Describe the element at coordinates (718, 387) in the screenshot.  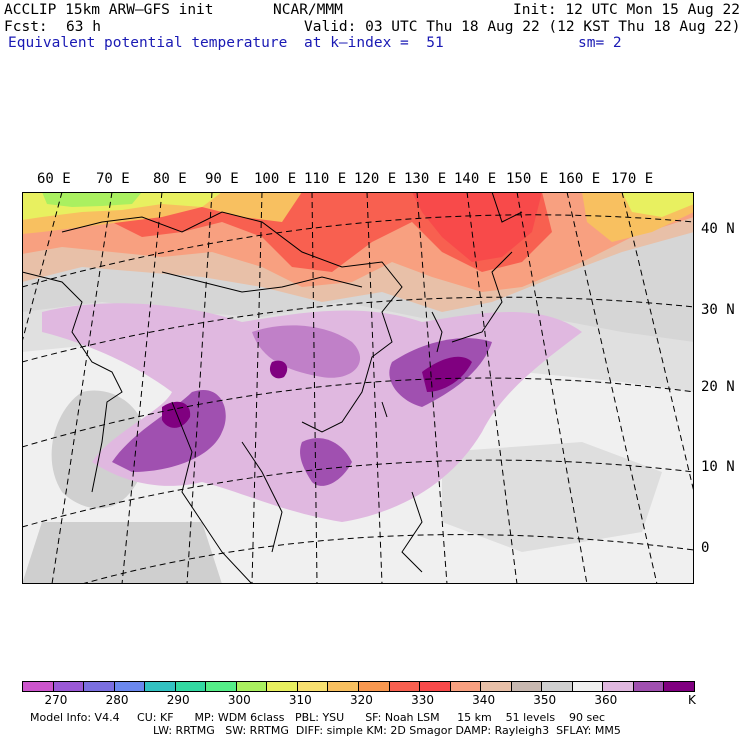
I see `lat-label-20n: 20 N` at that location.